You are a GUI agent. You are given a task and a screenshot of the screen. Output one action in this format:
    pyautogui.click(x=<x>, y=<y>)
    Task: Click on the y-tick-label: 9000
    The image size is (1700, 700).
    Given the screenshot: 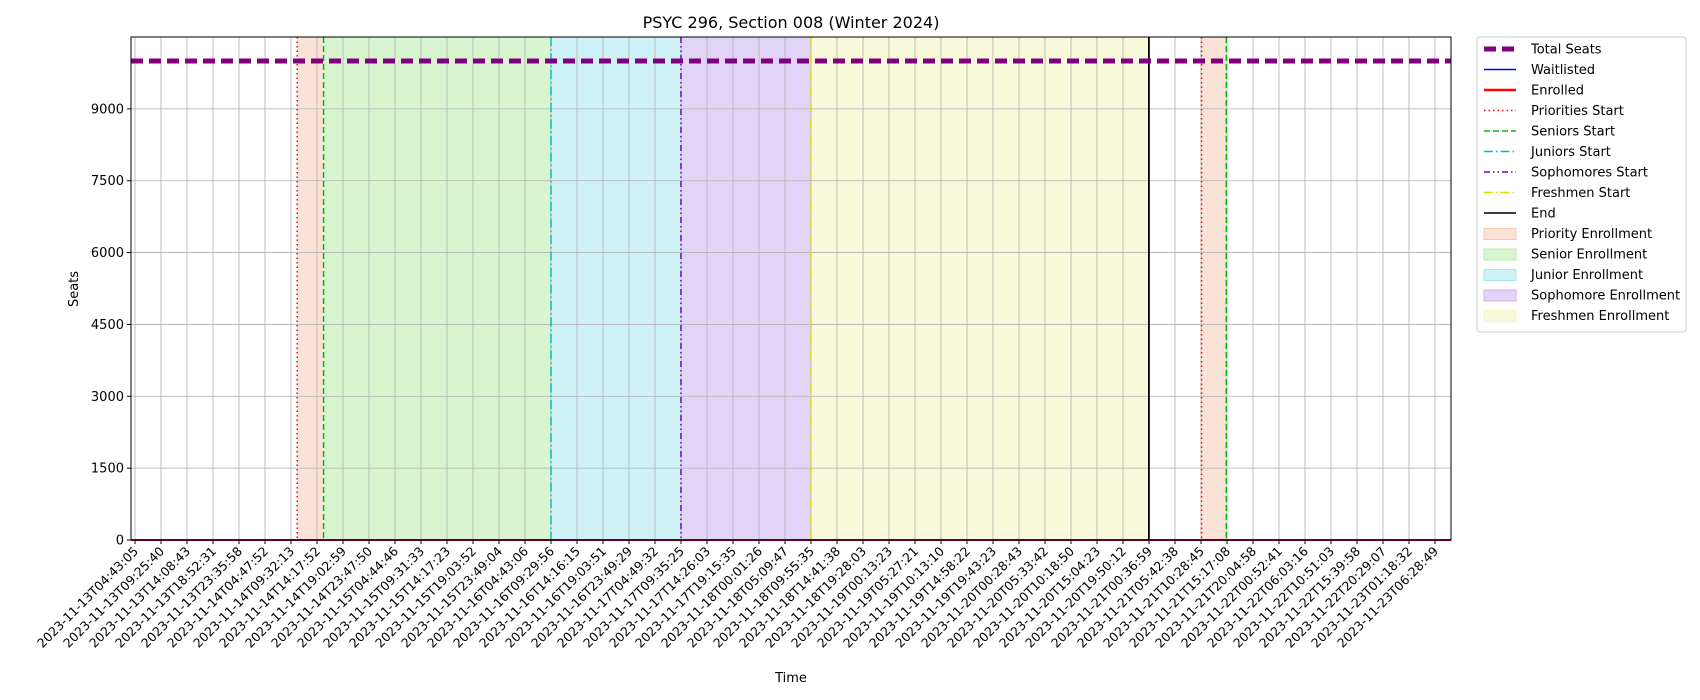 What is the action you would take?
    pyautogui.click(x=107, y=109)
    